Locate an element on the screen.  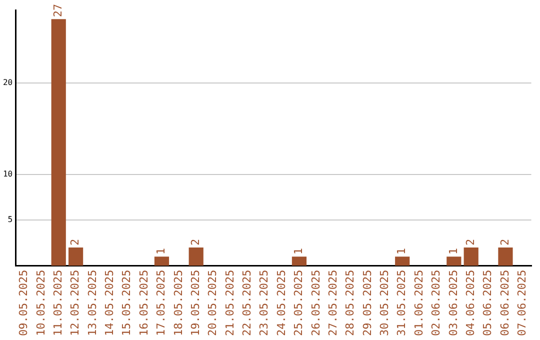
x-tick-label: 23.05.2025 is located at coordinates (264, 303).